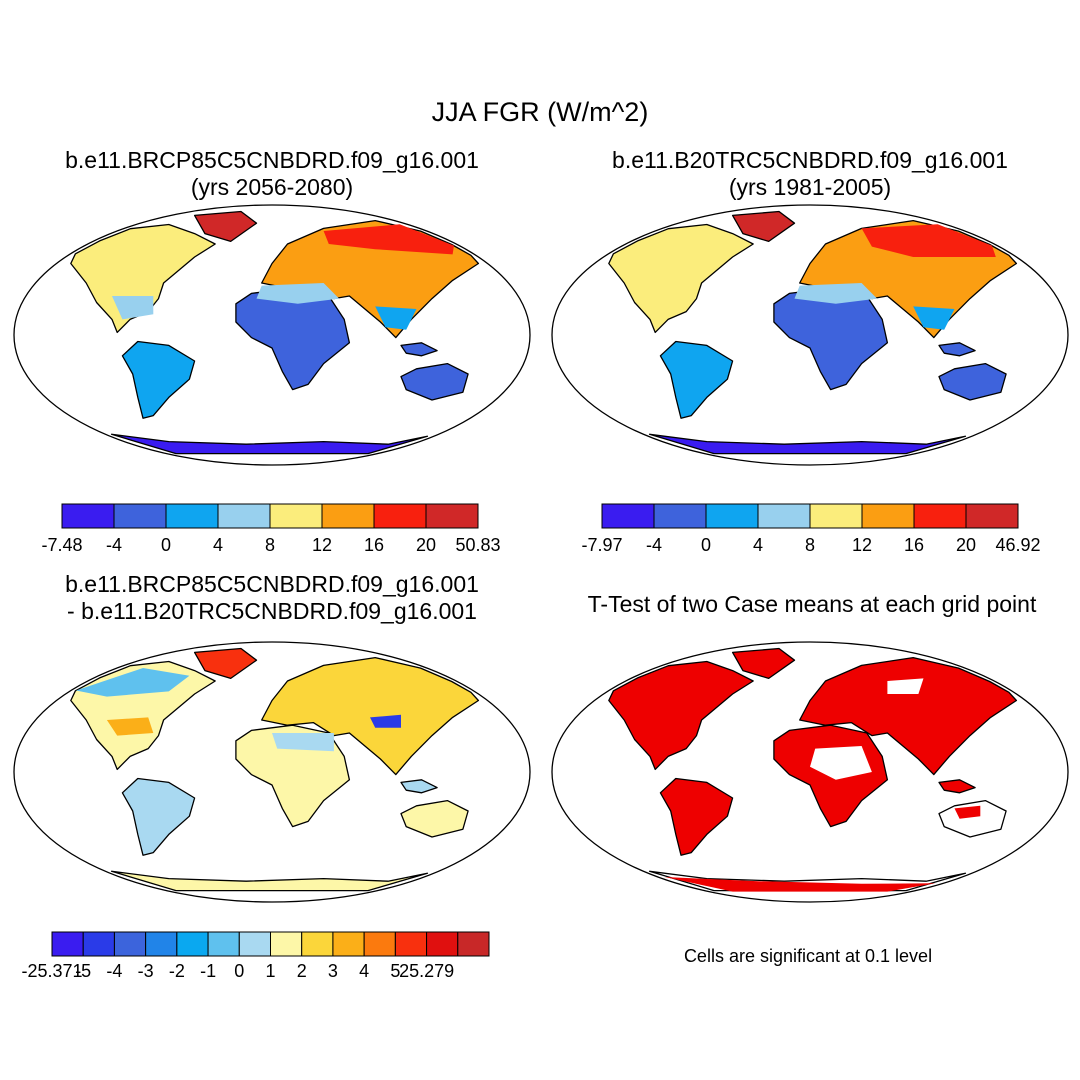 Image resolution: width=1080 pixels, height=1080 pixels. What do you see at coordinates (811, 529) in the screenshot?
I see `control-colorbar: -7.97 -4 0 4 8 12 16 20 46.92` at bounding box center [811, 529].